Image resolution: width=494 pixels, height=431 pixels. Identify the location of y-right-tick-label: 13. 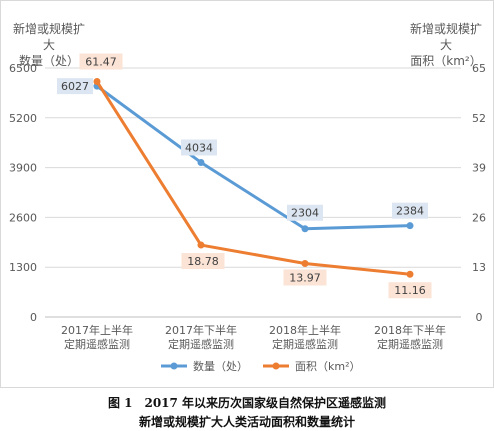
(479, 267).